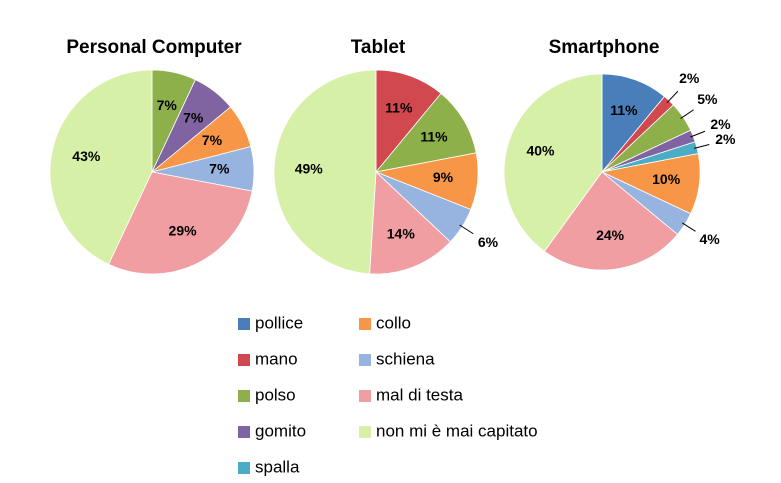  I want to click on value-label: 9%, so click(443, 177).